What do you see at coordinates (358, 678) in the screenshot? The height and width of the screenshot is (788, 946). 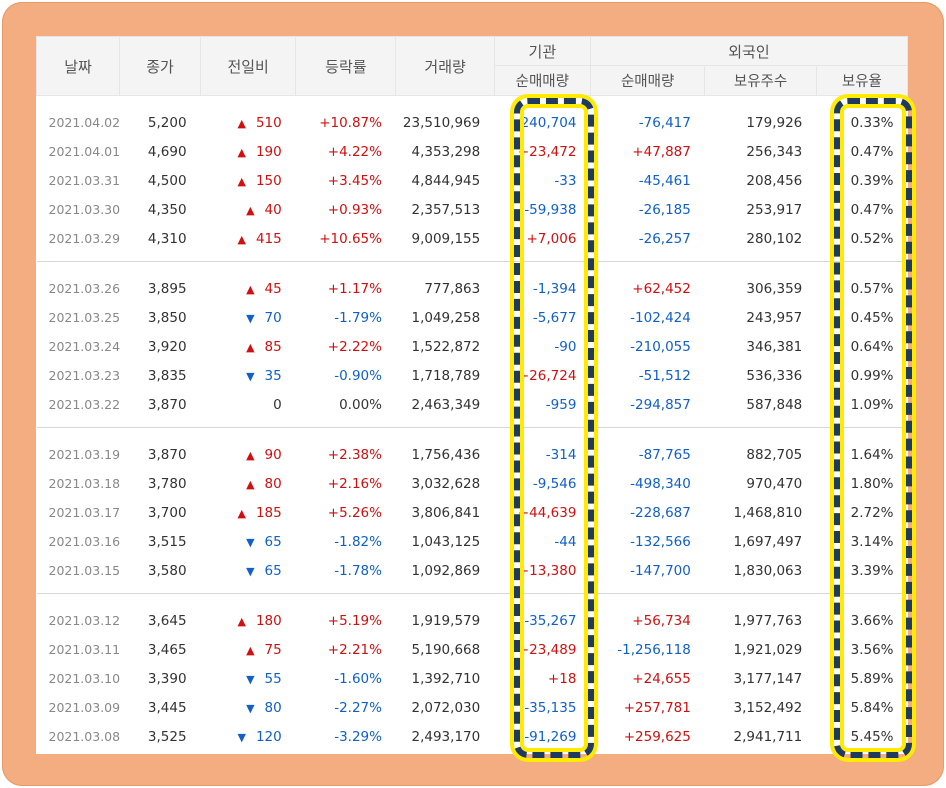 I see `cell-rate: -1.60%` at bounding box center [358, 678].